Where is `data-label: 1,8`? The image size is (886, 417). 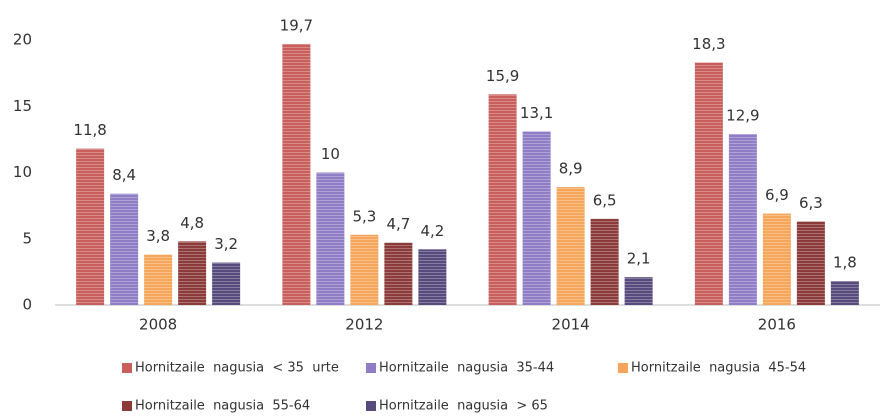
data-label: 1,8 is located at coordinates (845, 263).